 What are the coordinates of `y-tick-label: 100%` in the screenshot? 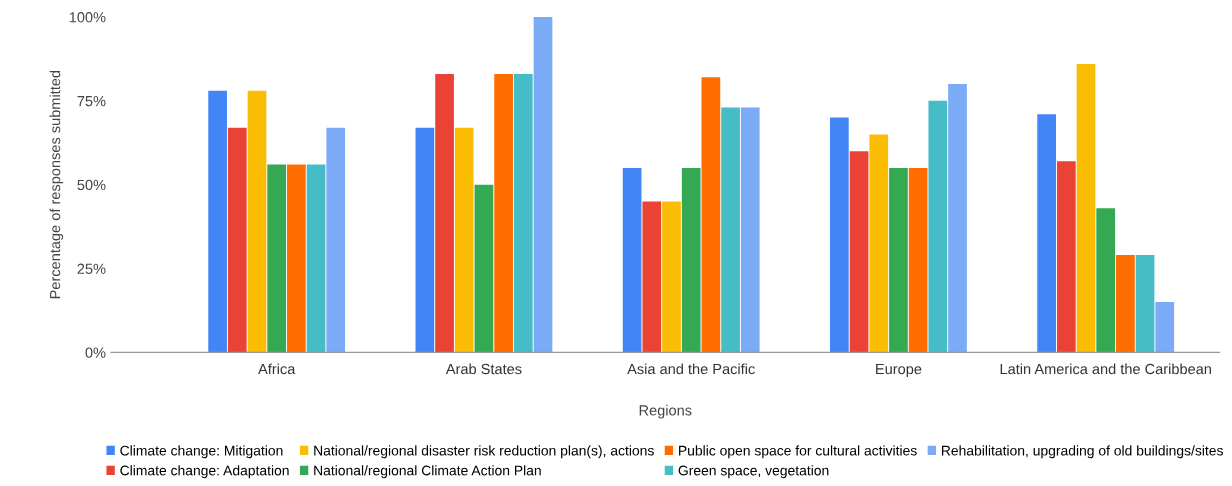 It's located at (87, 17).